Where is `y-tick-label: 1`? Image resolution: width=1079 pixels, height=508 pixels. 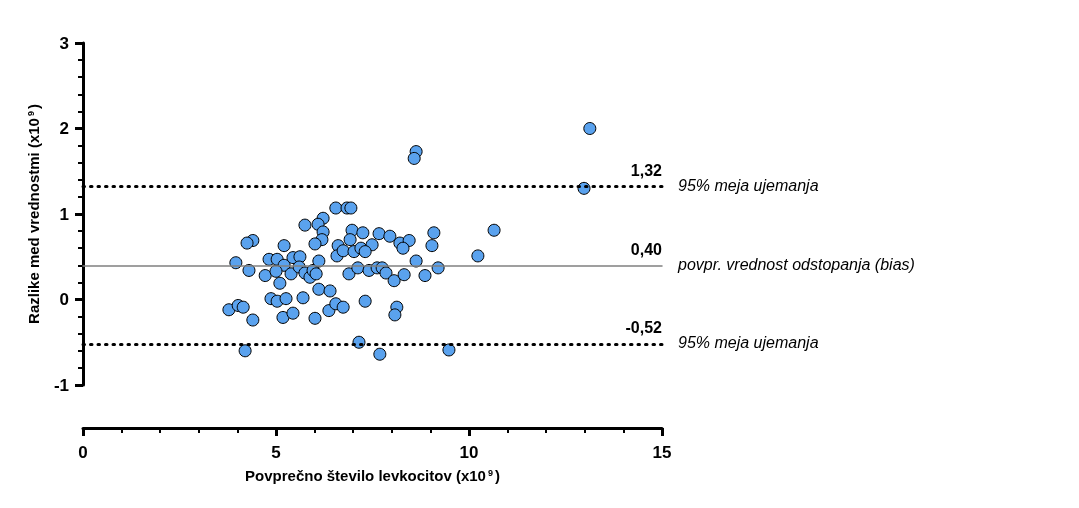 y-tick-label: 1 is located at coordinates (64, 214).